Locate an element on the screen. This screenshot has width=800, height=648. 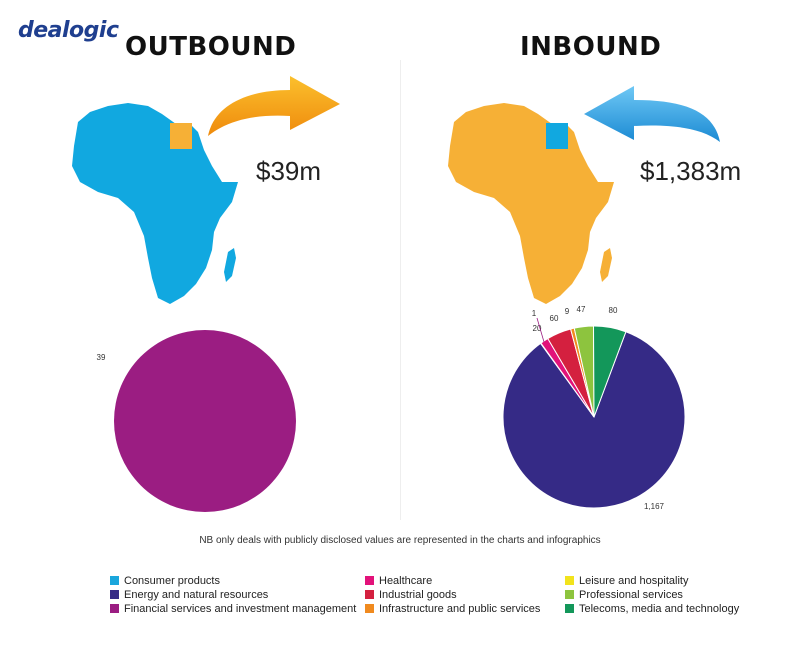
inbound-pie-data-label: 60 is located at coordinates (554, 318).